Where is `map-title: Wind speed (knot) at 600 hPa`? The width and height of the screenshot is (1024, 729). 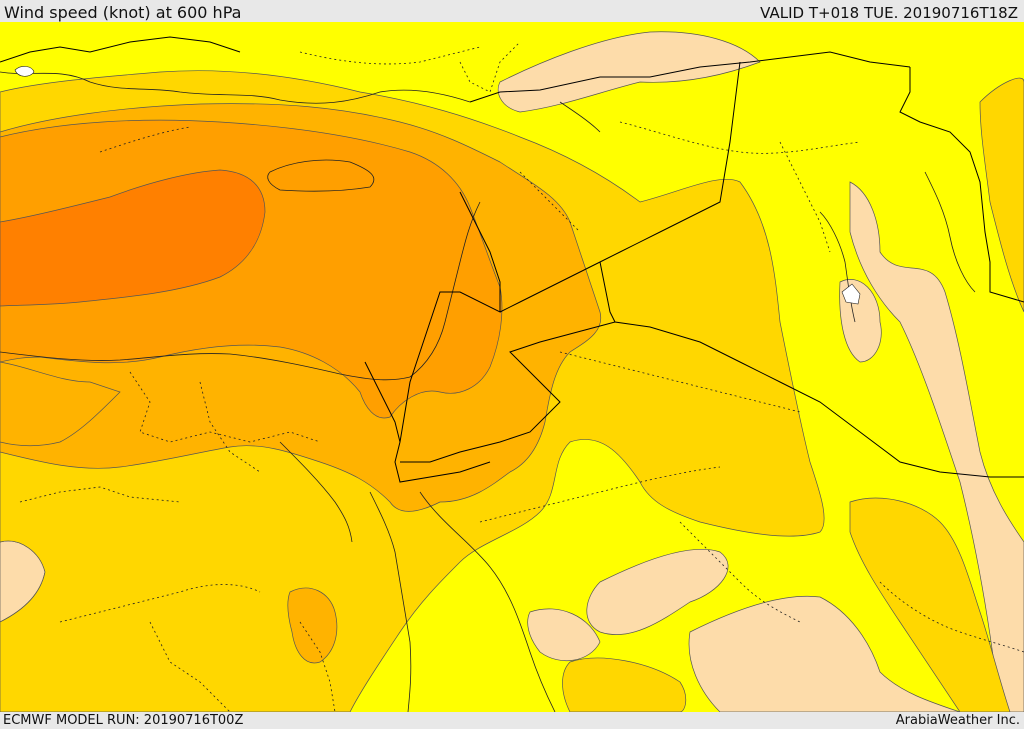
map-title: Wind speed (knot) at 600 hPa is located at coordinates (123, 12).